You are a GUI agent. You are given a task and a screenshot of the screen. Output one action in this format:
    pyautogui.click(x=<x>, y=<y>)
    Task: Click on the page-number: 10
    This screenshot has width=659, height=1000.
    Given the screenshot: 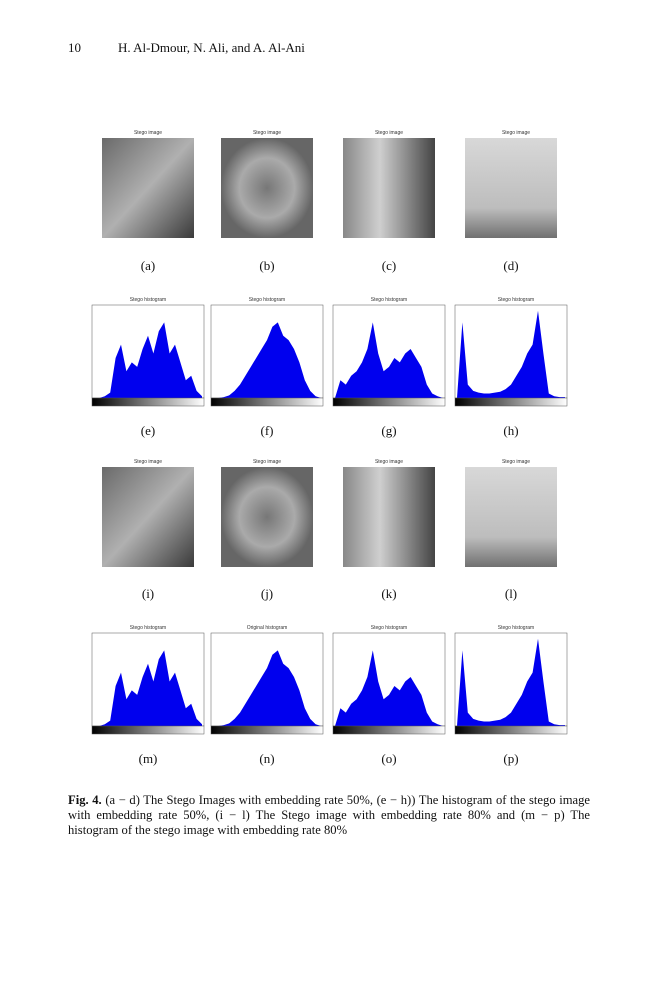 What is the action you would take?
    pyautogui.click(x=74, y=47)
    